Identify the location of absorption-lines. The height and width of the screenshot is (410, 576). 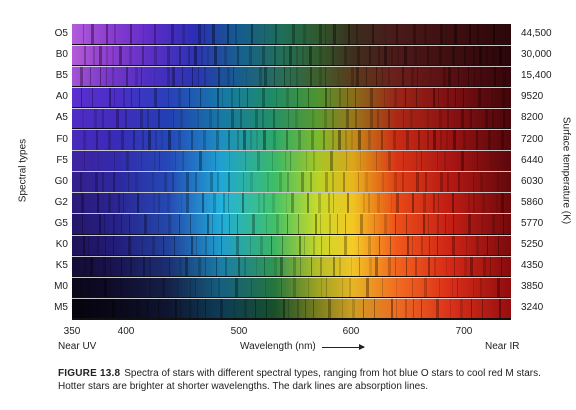
(291, 202).